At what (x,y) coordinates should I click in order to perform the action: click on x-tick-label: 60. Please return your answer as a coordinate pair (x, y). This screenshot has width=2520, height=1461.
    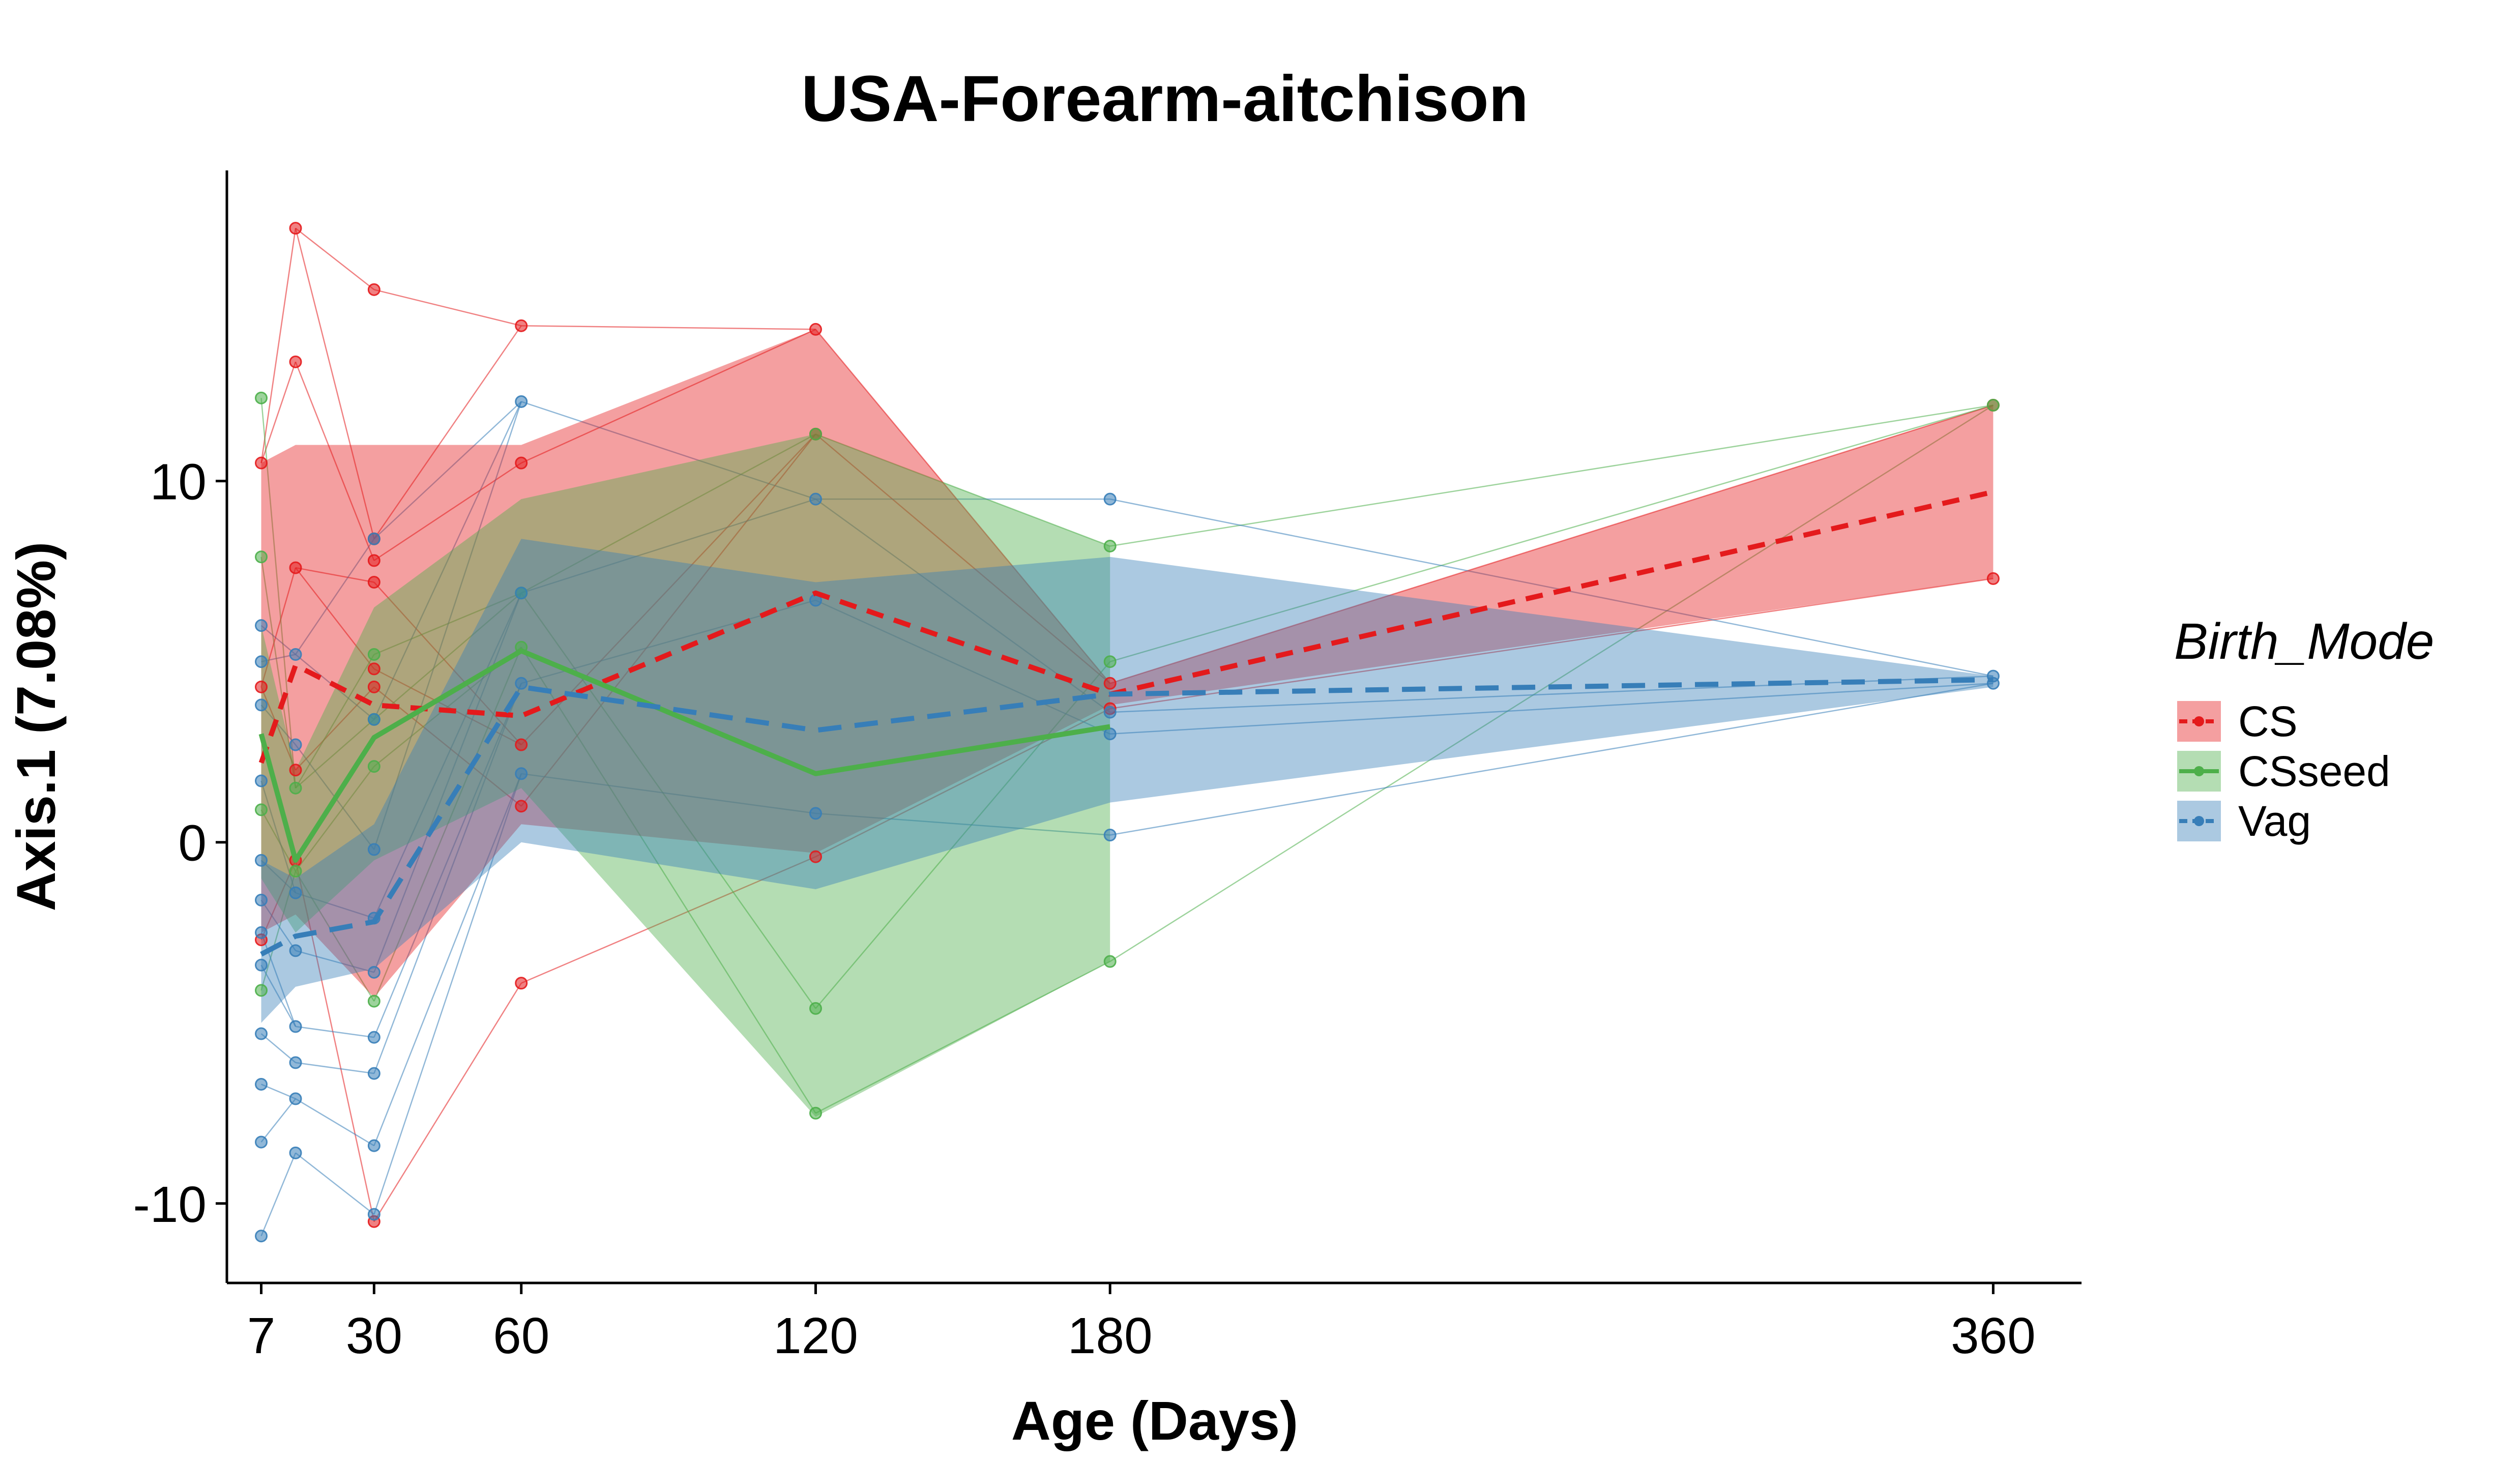
    Looking at the image, I should click on (521, 1335).